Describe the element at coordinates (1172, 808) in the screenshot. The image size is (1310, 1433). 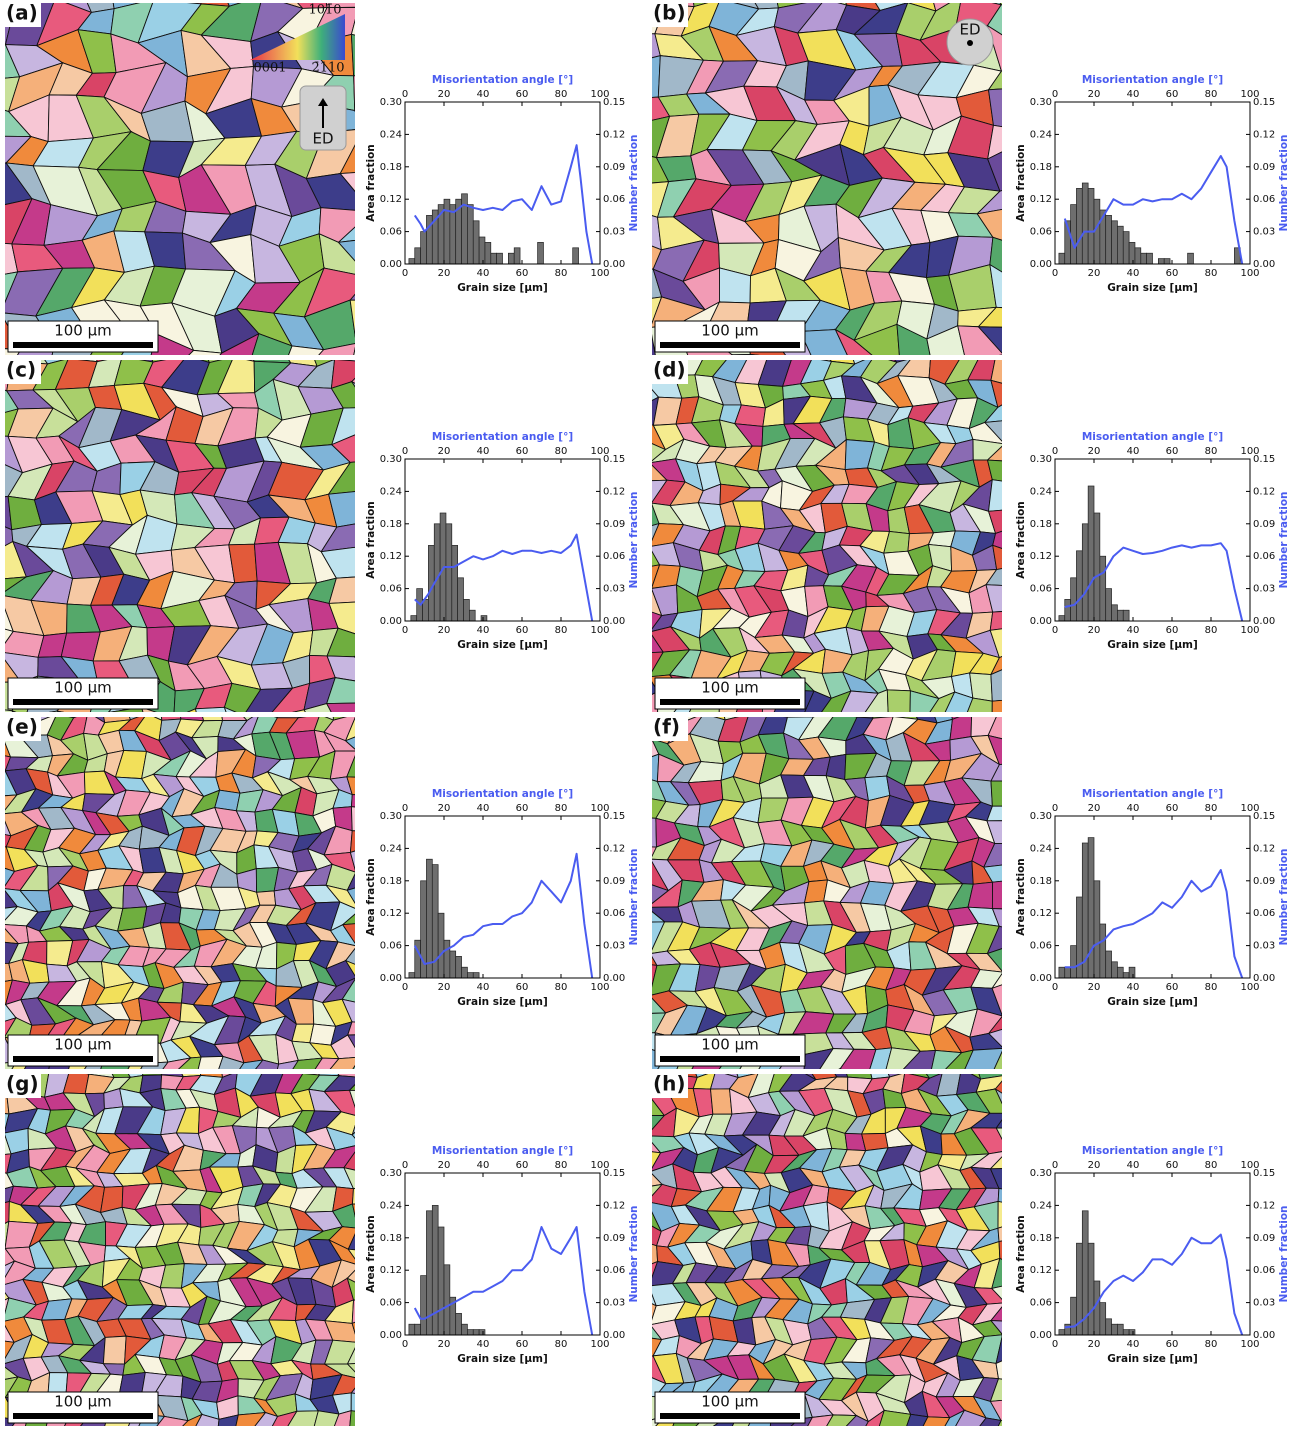
I see `x2-tick-label: 60` at that location.